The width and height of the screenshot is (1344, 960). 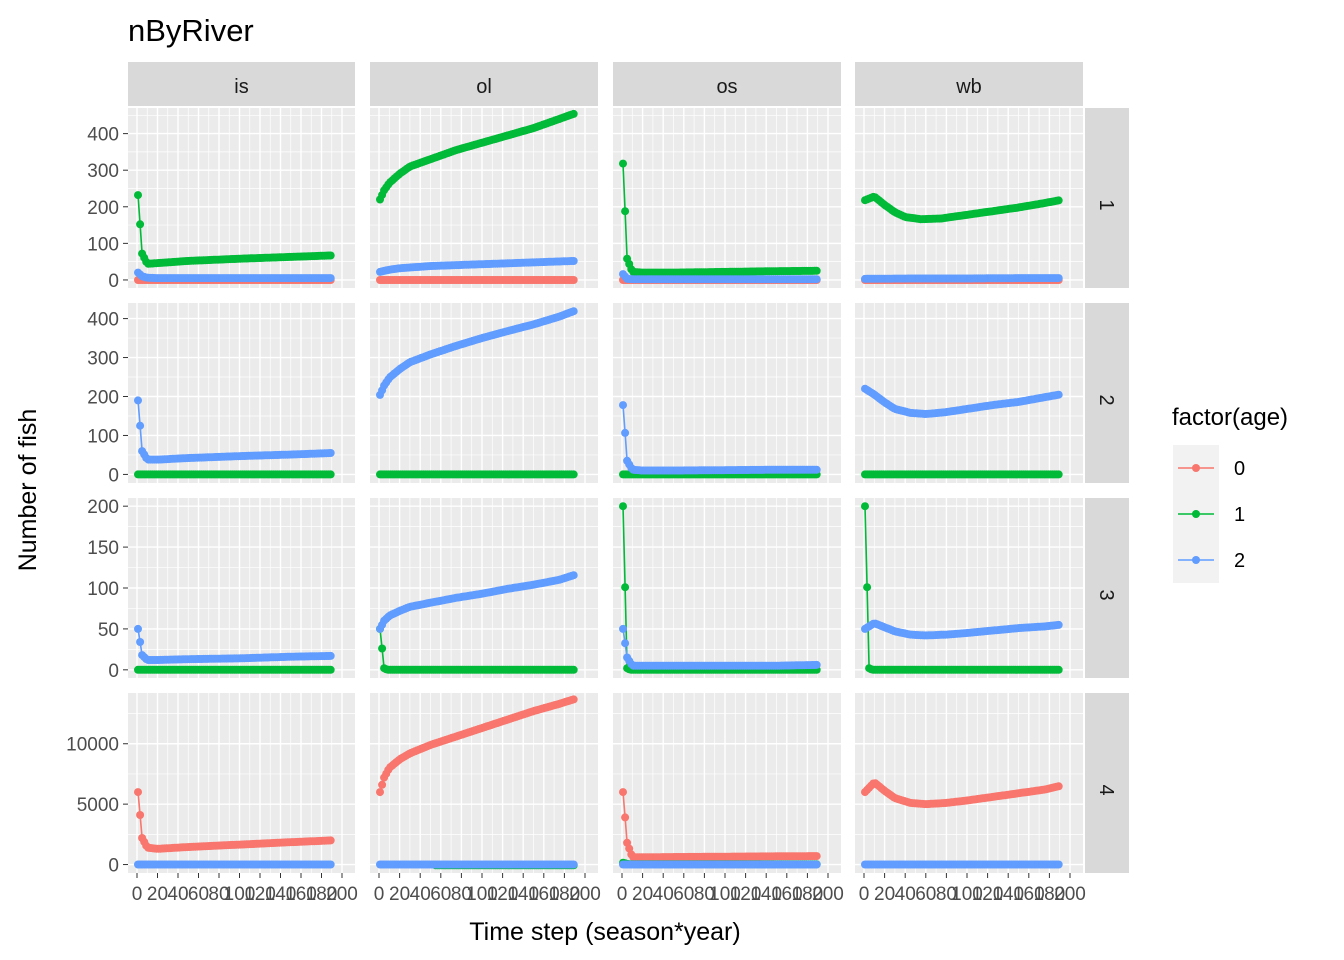 I want to click on panel-3-ol, so click(x=484, y=588).